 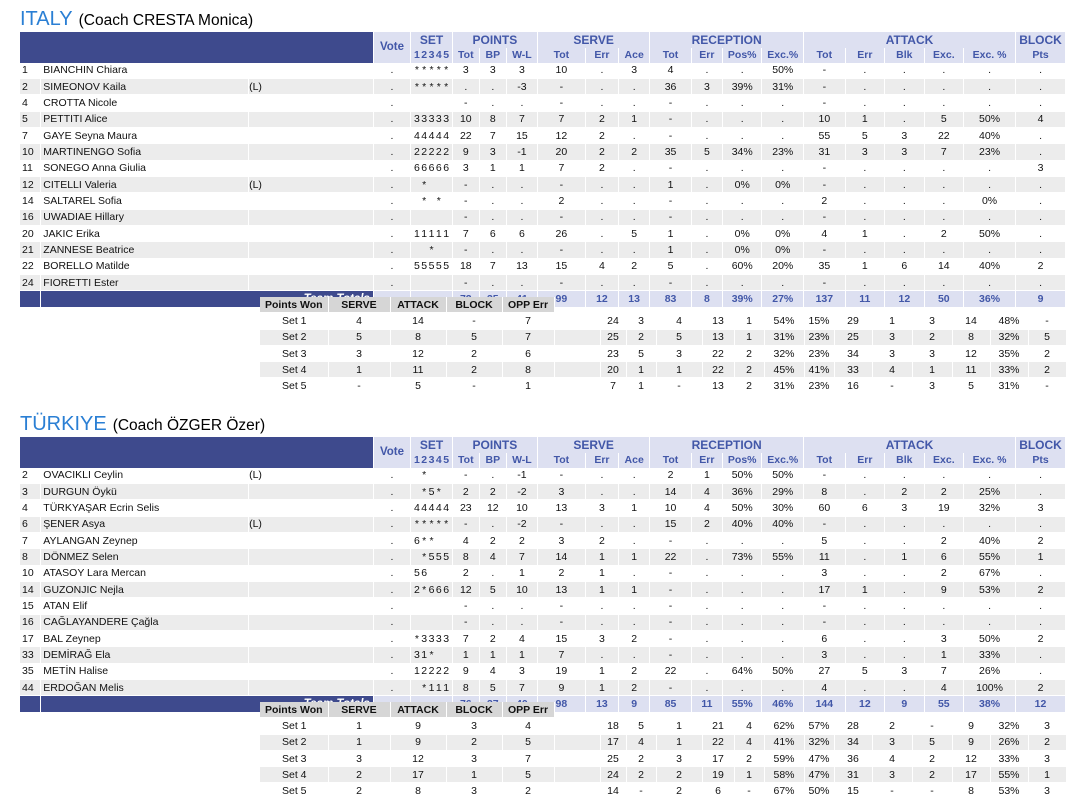 What do you see at coordinates (438, 671) in the screenshot?
I see `set-entry: 2` at bounding box center [438, 671].